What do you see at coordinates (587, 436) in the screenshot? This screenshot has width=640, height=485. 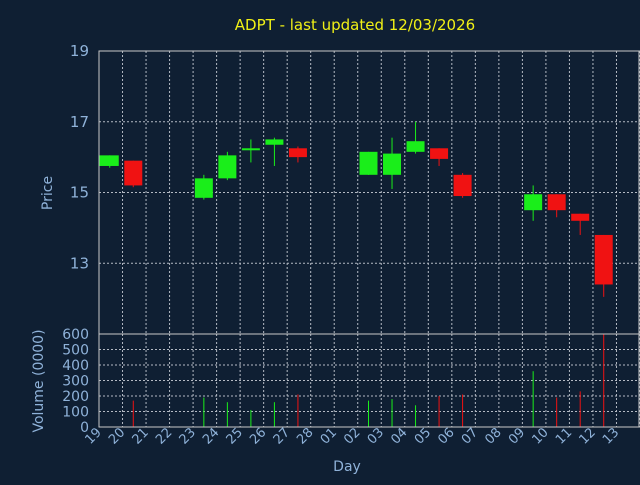 I see `day-tick-label: 12` at bounding box center [587, 436].